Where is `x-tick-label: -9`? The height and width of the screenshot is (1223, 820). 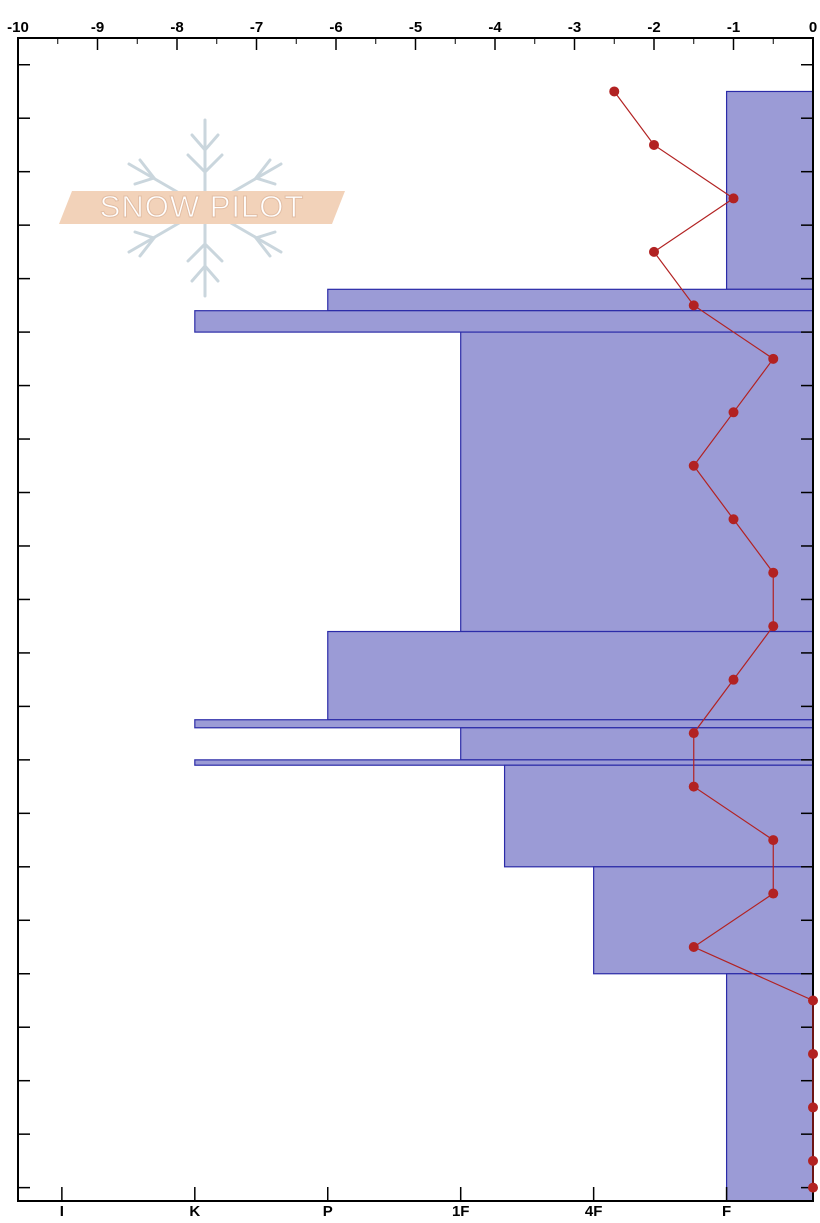
x-tick-label: -9 is located at coordinates (97, 27).